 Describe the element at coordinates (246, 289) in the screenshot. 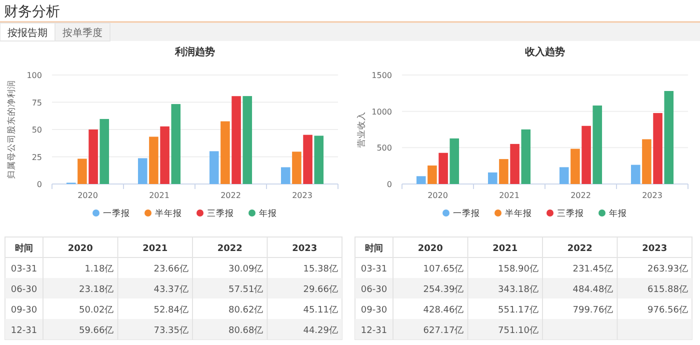

I see `data-label: 57.51亿` at that location.